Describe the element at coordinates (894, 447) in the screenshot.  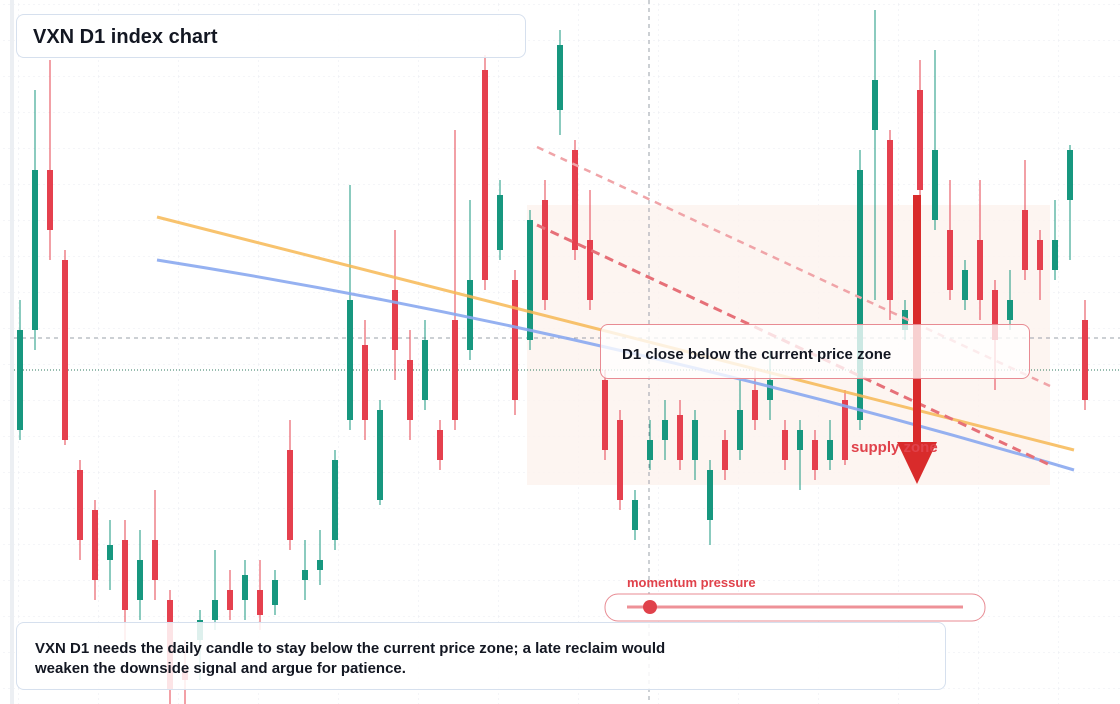
I see `zone-label: supply zone` at that location.